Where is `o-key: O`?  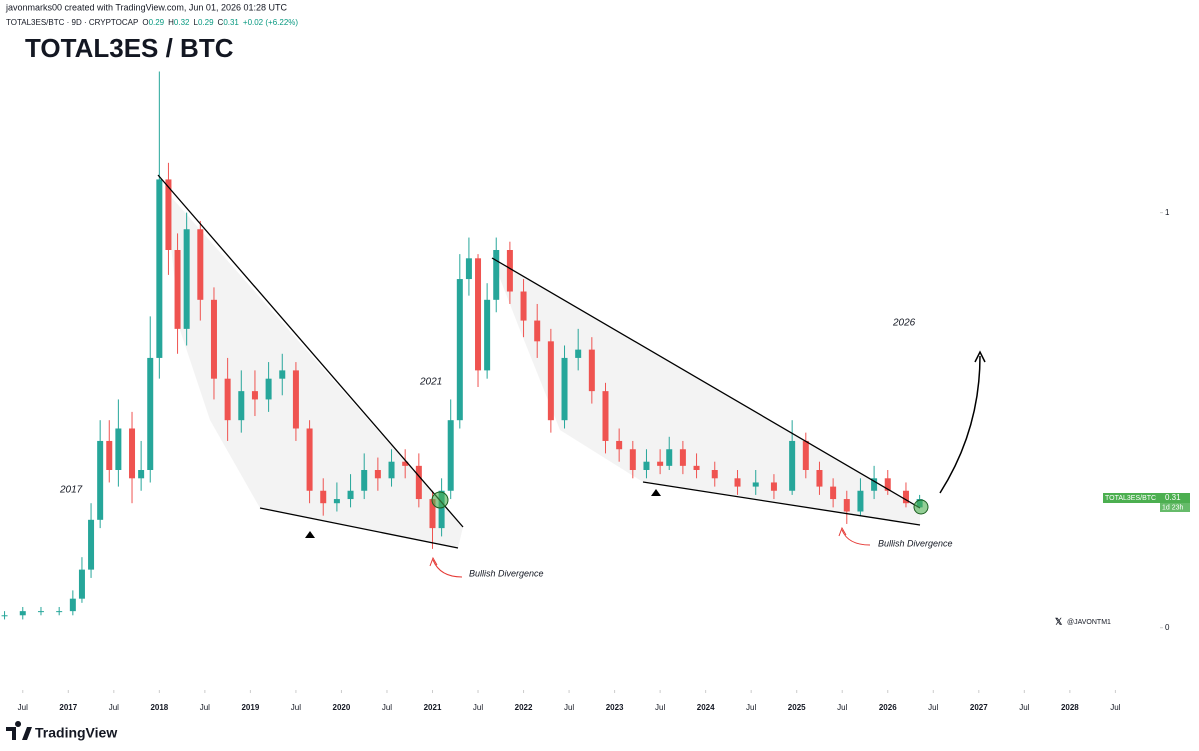 o-key: O is located at coordinates (145, 22).